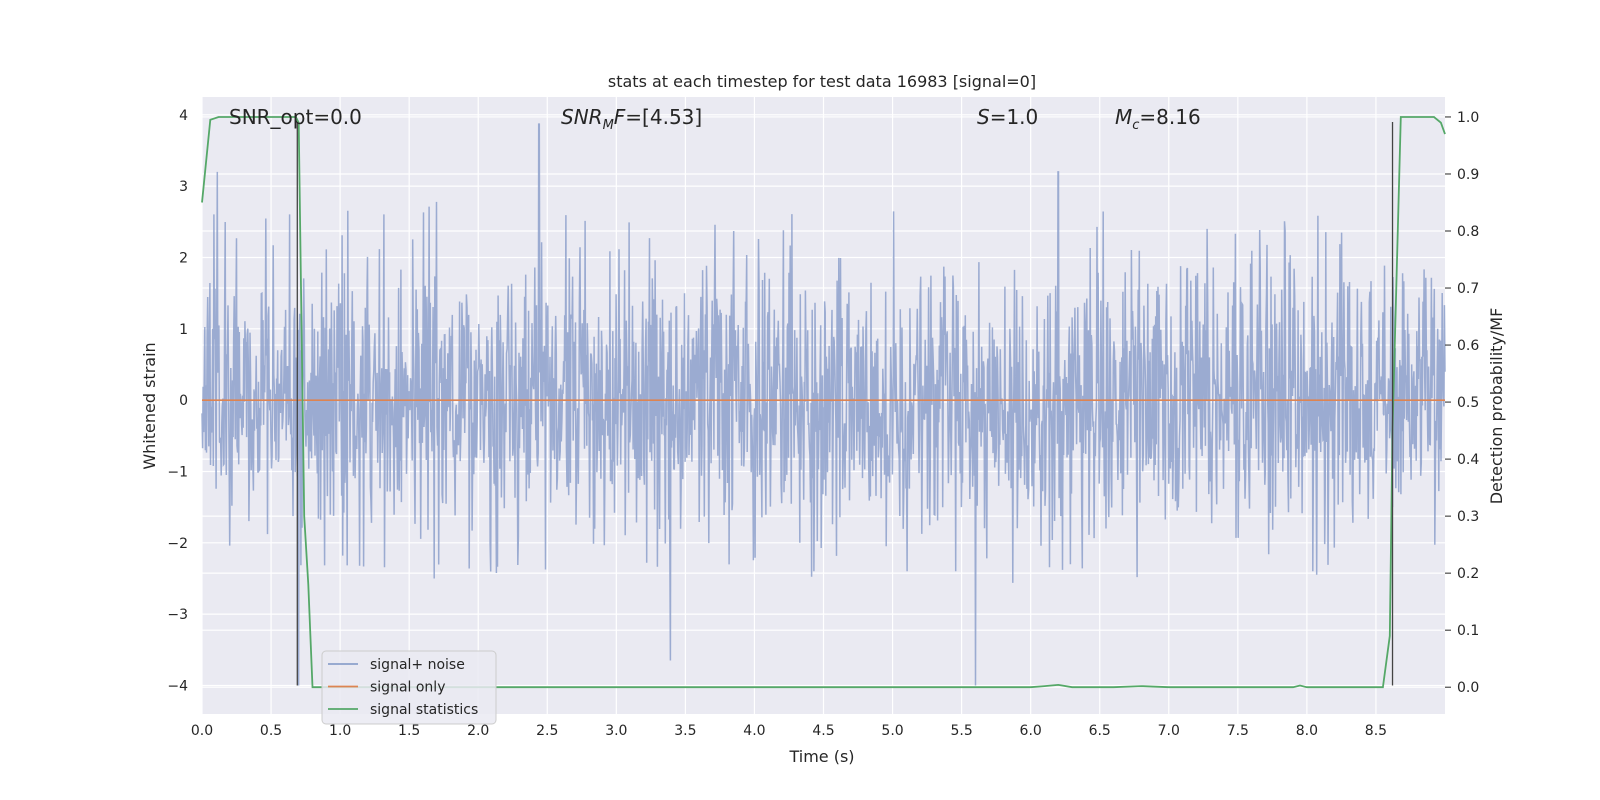 Image resolution: width=1600 pixels, height=800 pixels. What do you see at coordinates (685, 731) in the screenshot?
I see `x-tick-label: 3.5` at bounding box center [685, 731].